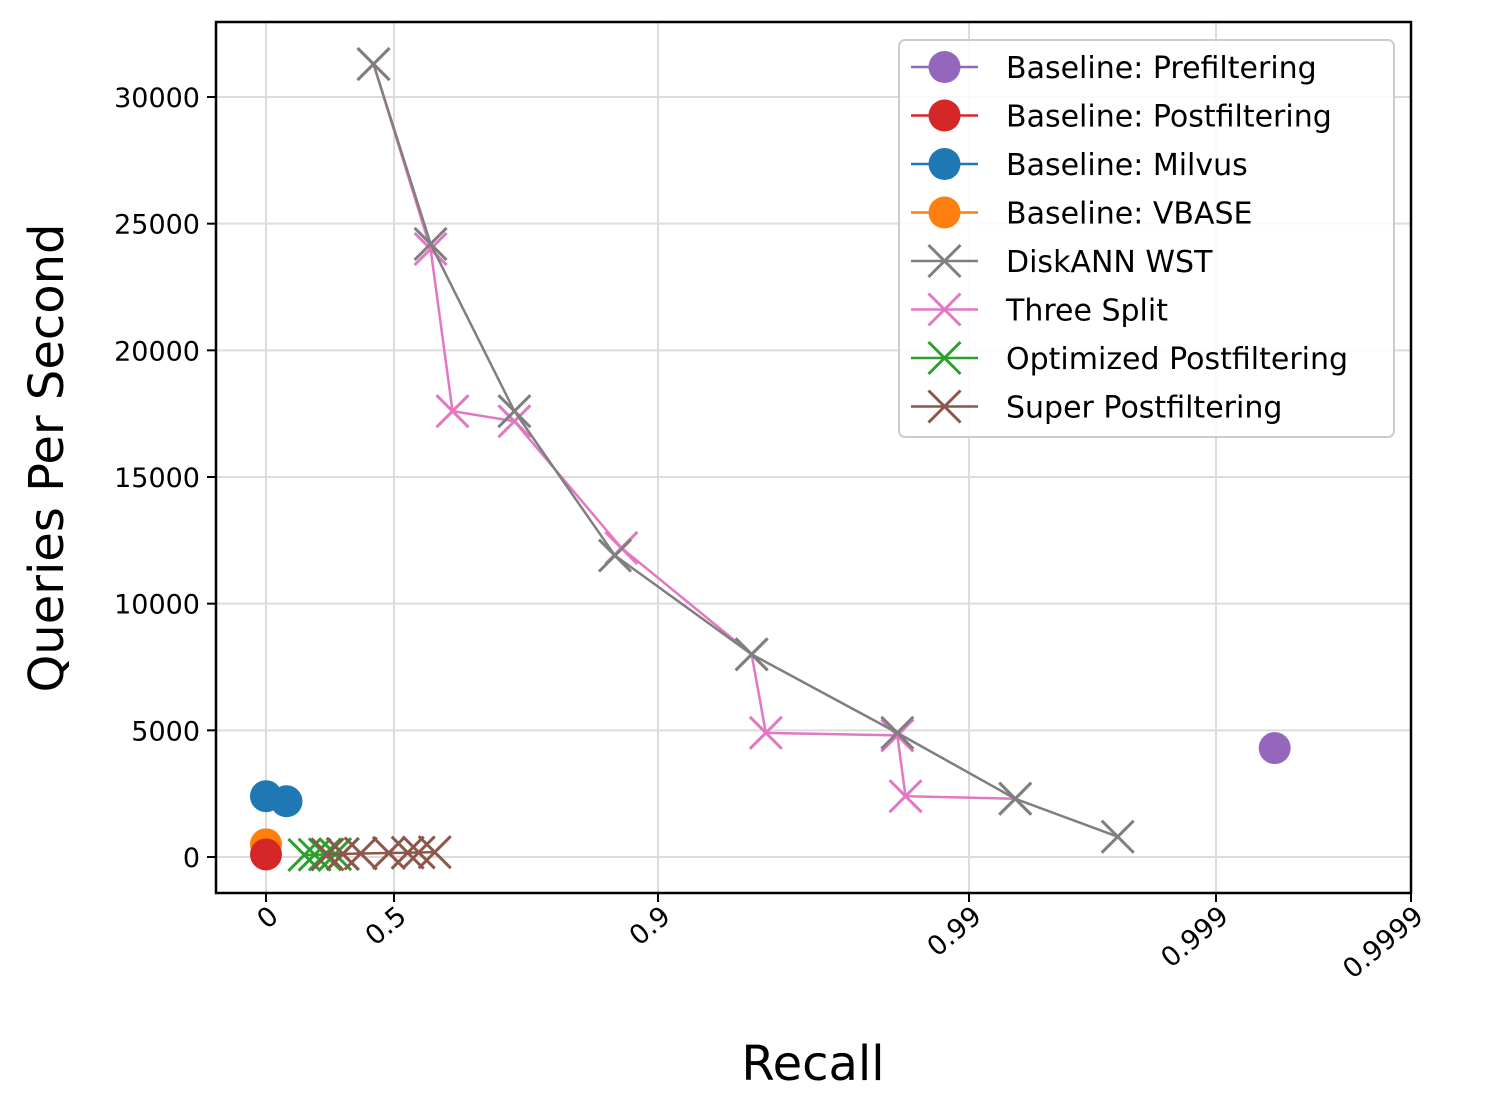  I want to click on legend-entry: Super Postfiltering, so click(1096, 407).